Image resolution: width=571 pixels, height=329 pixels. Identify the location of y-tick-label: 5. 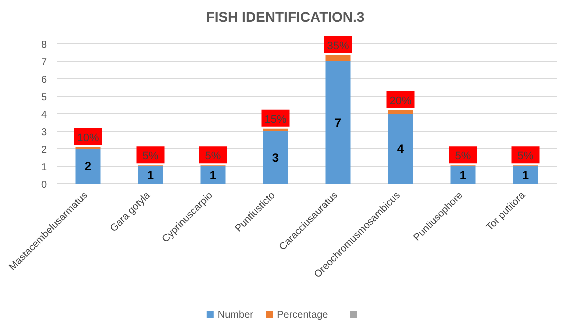
(44, 98).